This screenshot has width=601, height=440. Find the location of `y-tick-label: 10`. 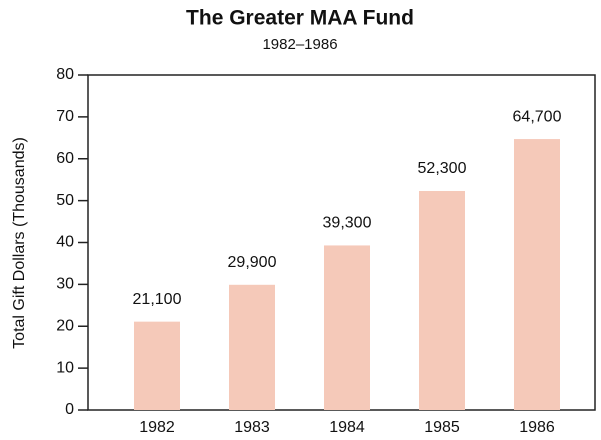

y-tick-label: 10 is located at coordinates (65, 367).